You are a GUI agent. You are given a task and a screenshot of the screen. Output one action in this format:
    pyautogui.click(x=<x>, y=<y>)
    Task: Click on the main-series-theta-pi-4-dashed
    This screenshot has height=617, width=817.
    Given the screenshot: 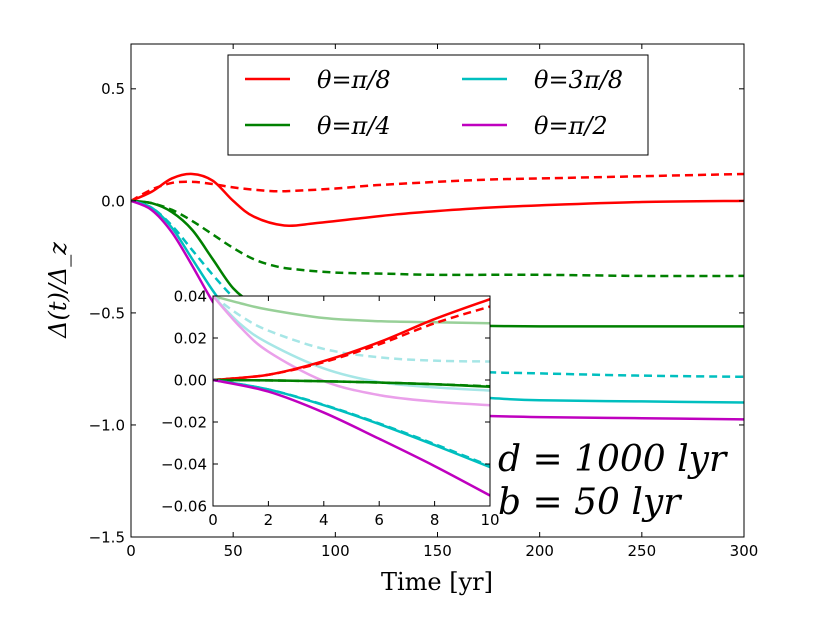 What is the action you would take?
    pyautogui.click(x=437, y=238)
    